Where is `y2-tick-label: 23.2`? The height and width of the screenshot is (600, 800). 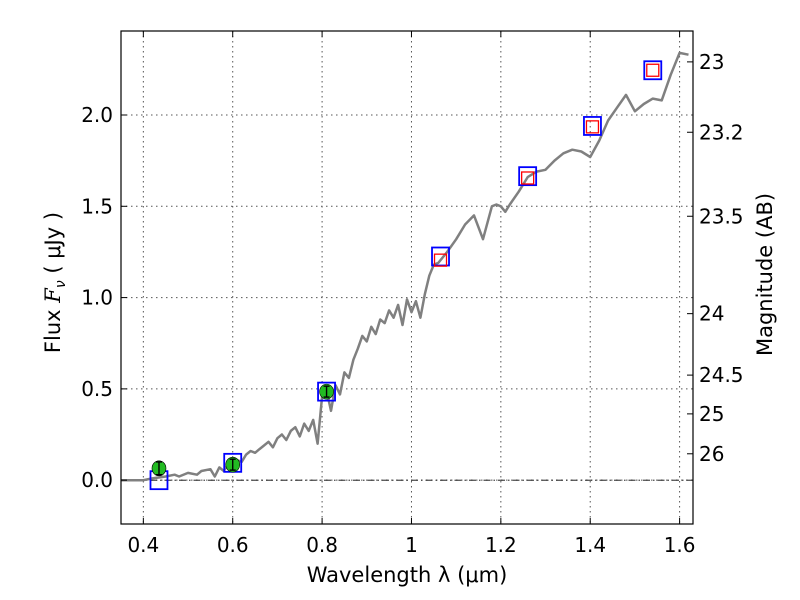
y2-tick-label: 23.2 is located at coordinates (721, 132).